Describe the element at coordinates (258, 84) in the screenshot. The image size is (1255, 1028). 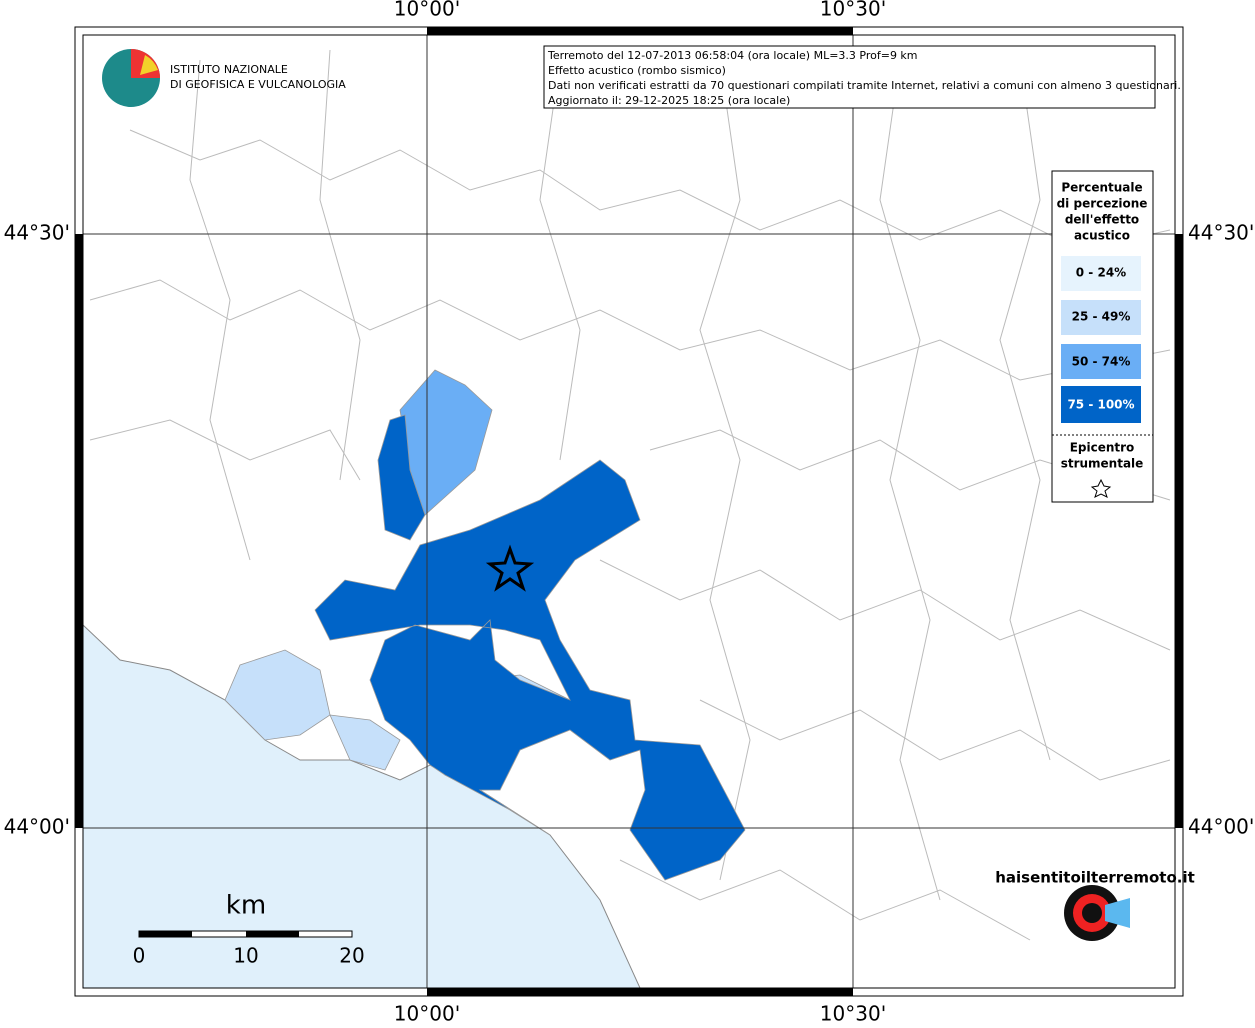
I see `institute-name: DI GEOFISICA E VULCANOLOGIA` at that location.